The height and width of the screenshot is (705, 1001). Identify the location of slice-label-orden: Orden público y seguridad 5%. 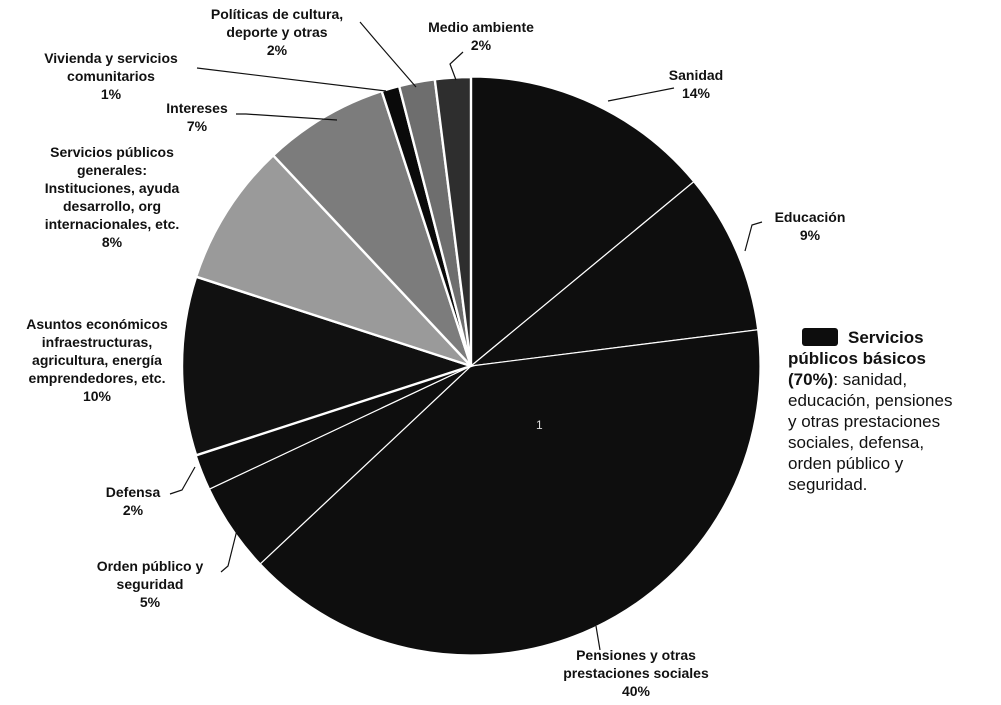
(150, 584).